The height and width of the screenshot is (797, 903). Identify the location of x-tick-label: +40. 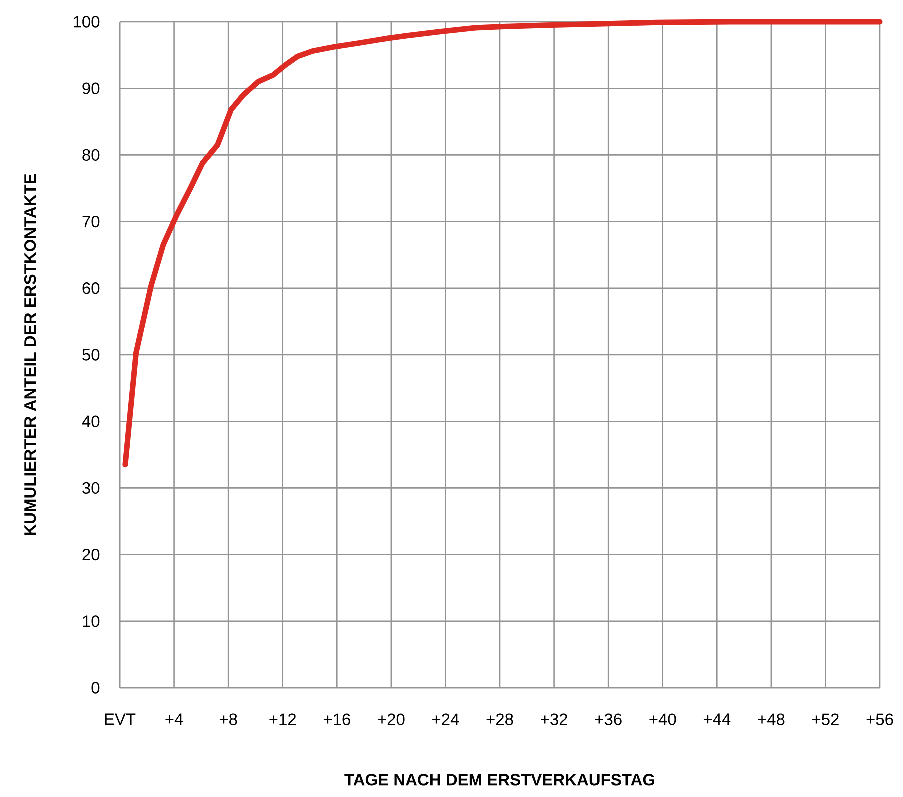
(663, 720).